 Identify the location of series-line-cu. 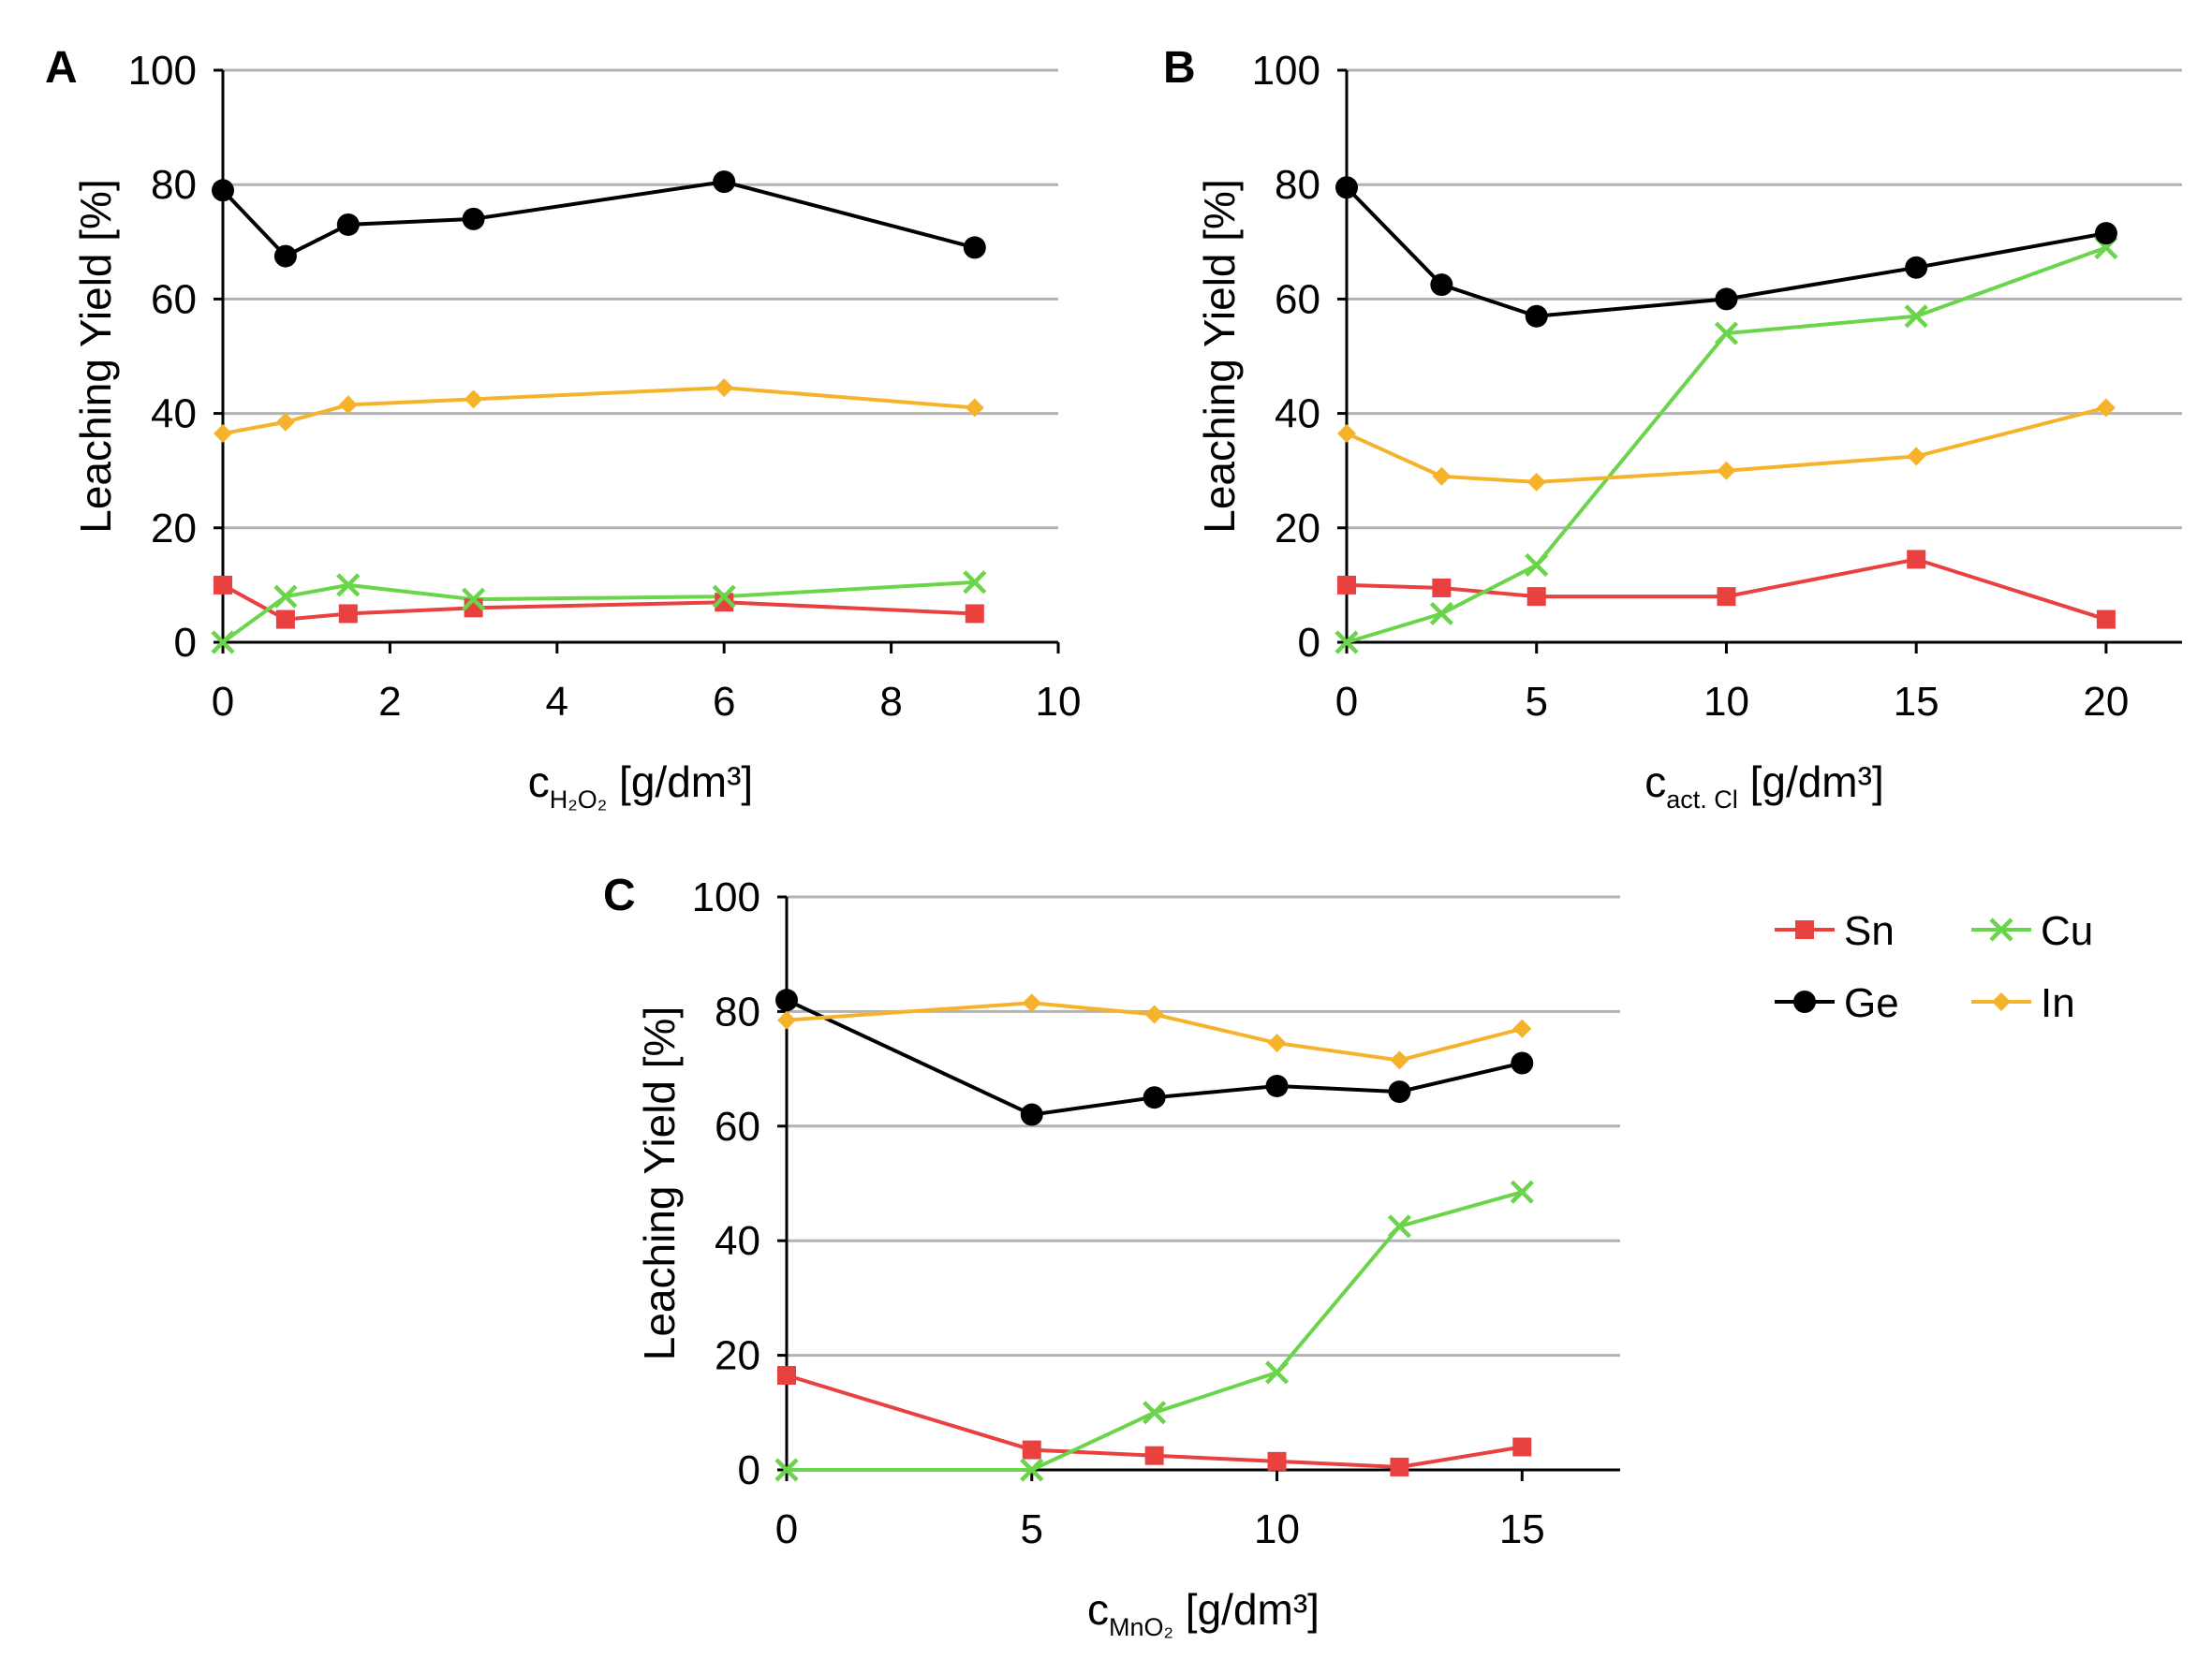
(598, 612).